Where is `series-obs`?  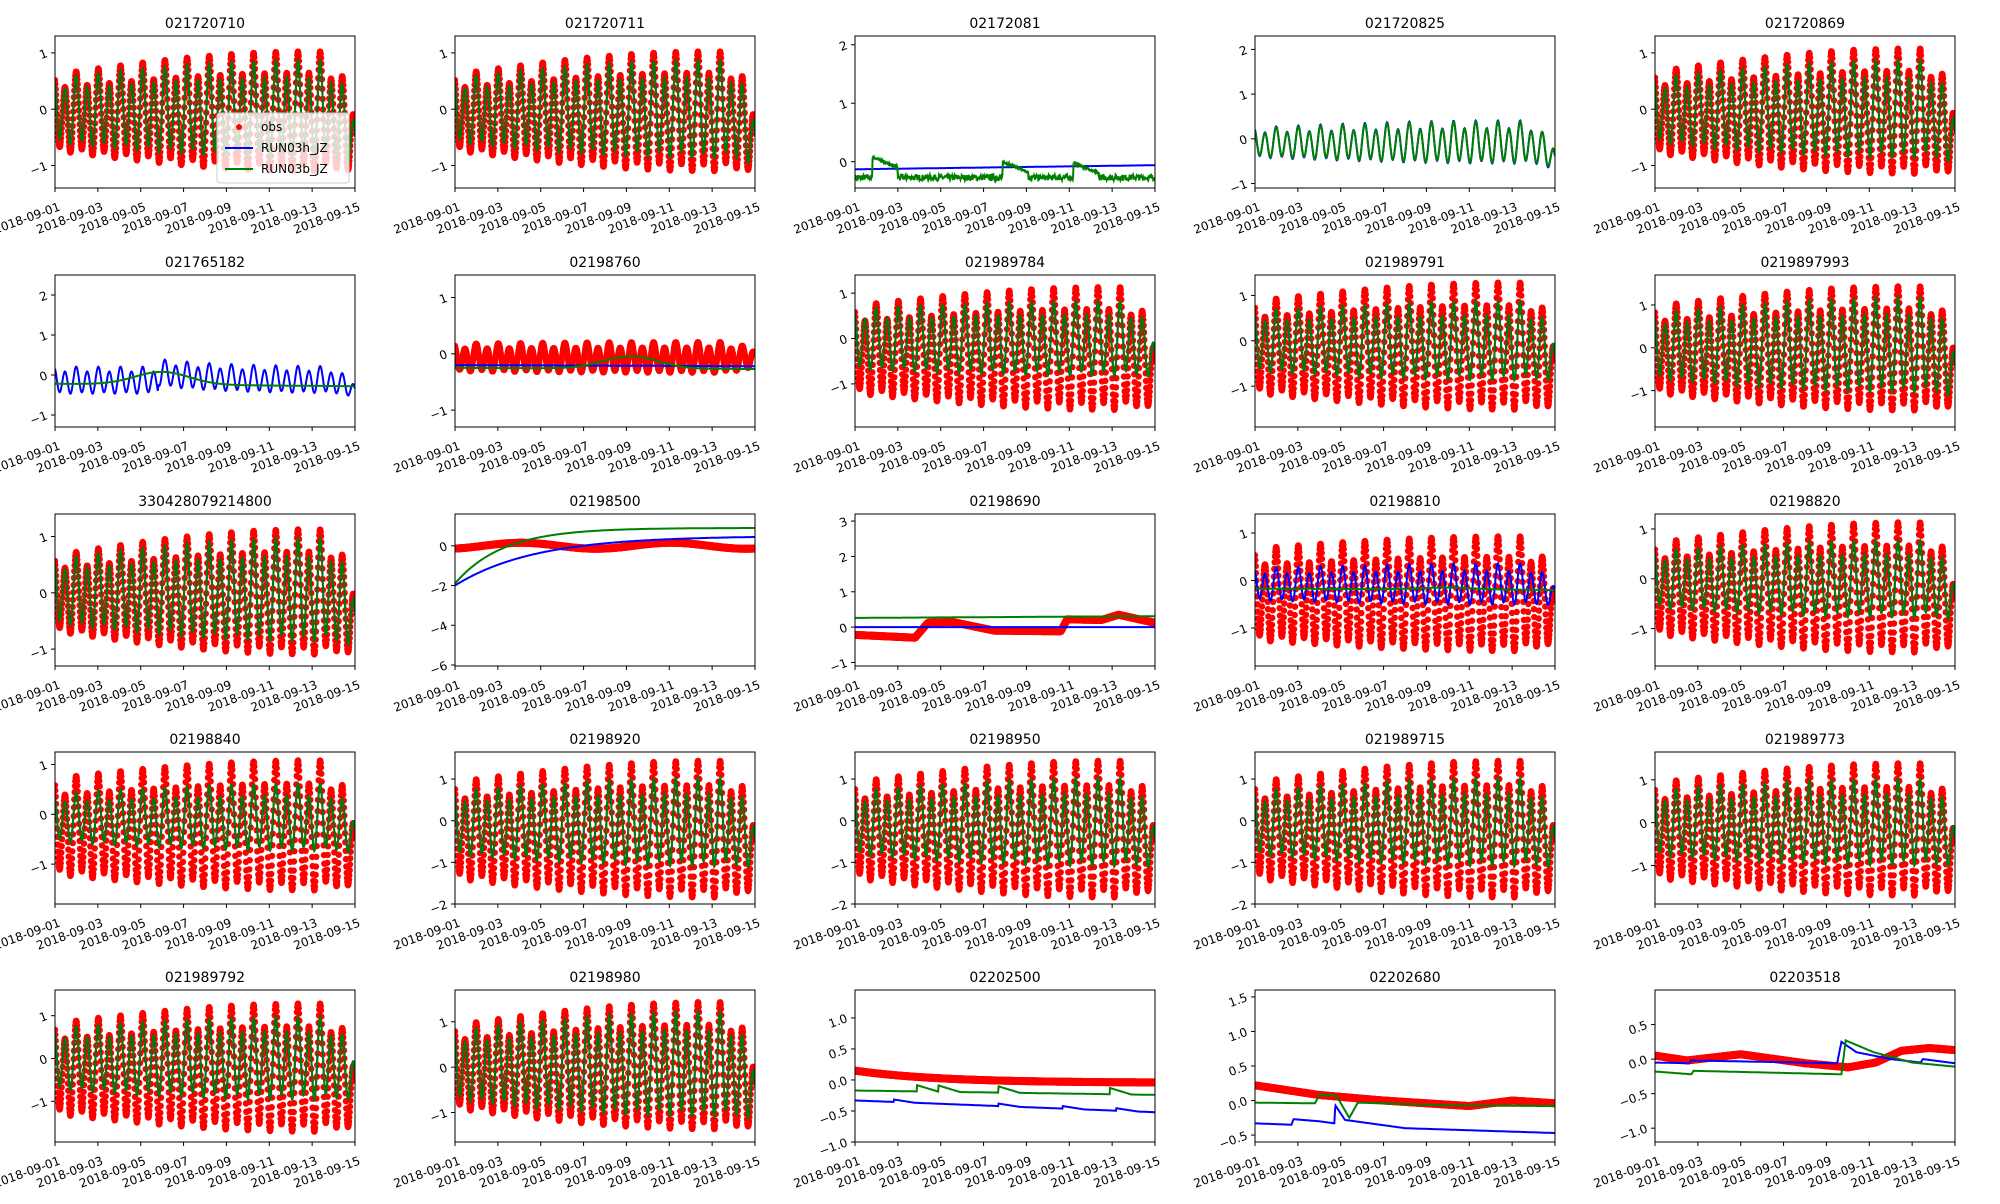 series-obs is located at coordinates (605, 357).